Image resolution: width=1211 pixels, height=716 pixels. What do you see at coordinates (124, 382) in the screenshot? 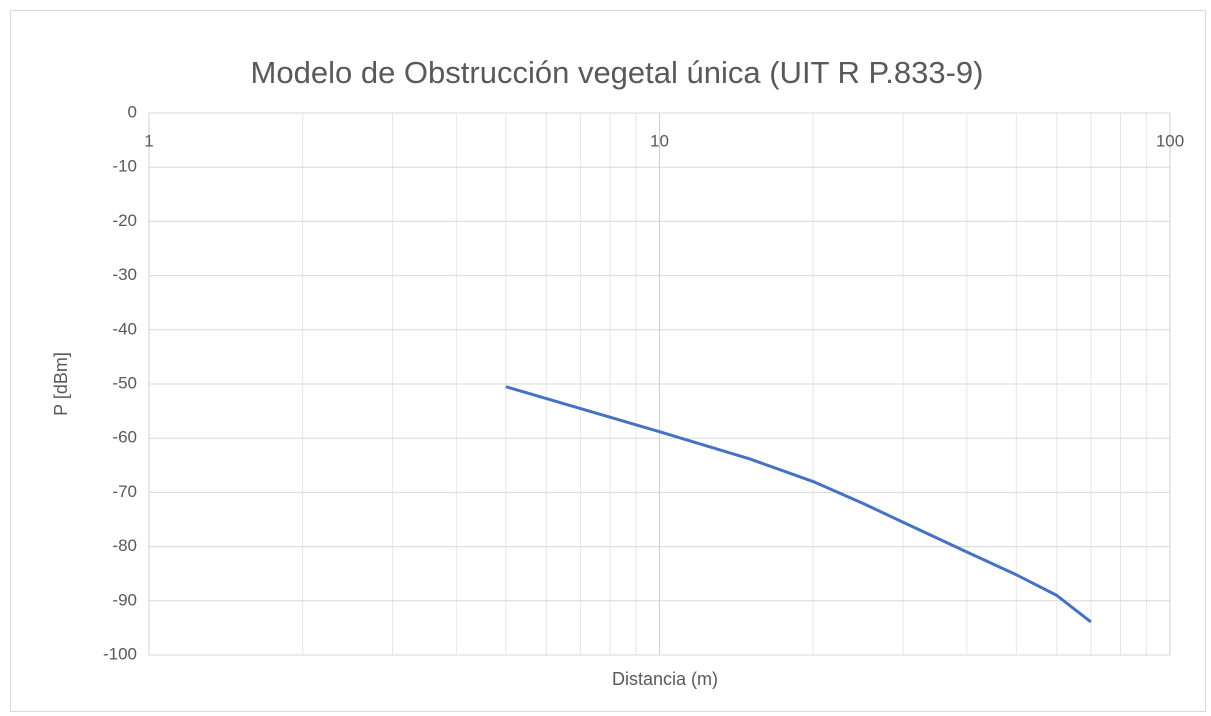
I see `y-tick-label: -50` at bounding box center [124, 382].